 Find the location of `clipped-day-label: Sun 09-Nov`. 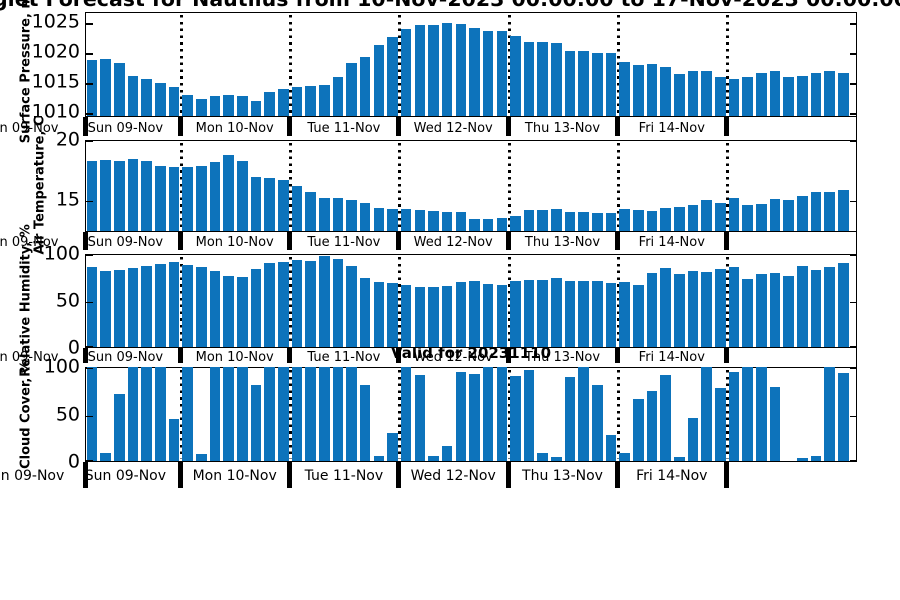

clipped-day-label: Sun 09-Nov is located at coordinates (29, 128).